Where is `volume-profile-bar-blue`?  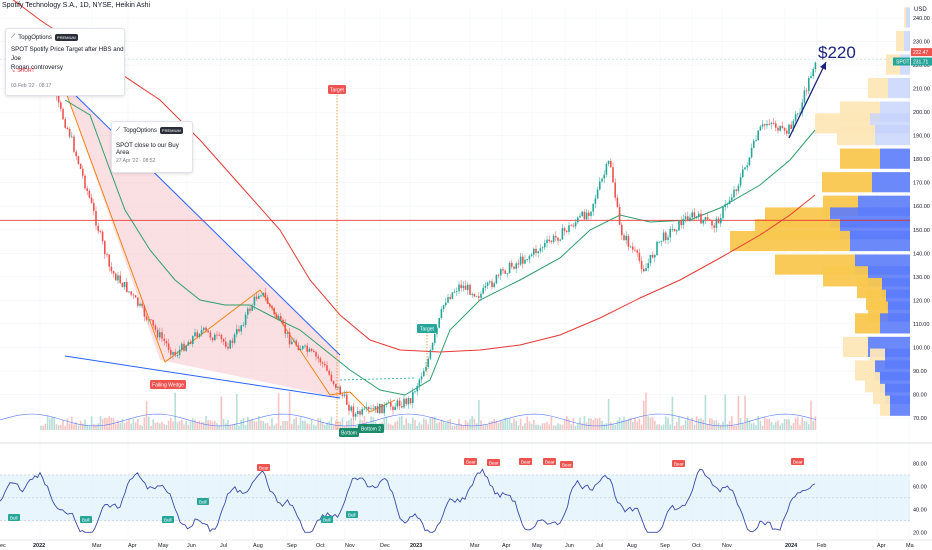 volume-profile-bar-blue is located at coordinates (908, 17).